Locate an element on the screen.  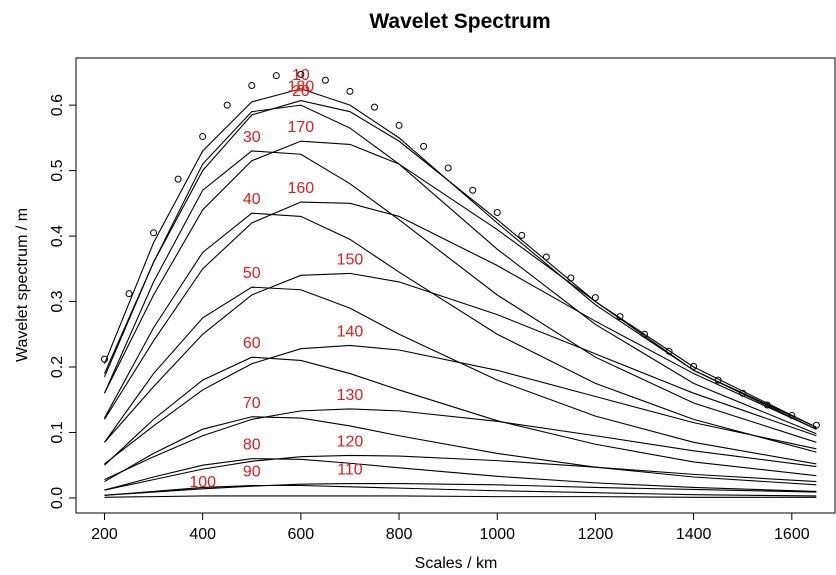
curve-label: 90 is located at coordinates (252, 472).